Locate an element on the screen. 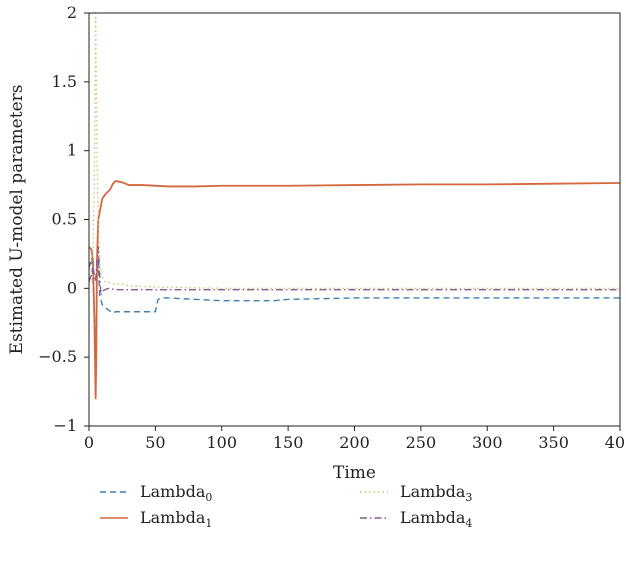 The width and height of the screenshot is (626, 563). y-tick-label: −1 is located at coordinates (65, 425).